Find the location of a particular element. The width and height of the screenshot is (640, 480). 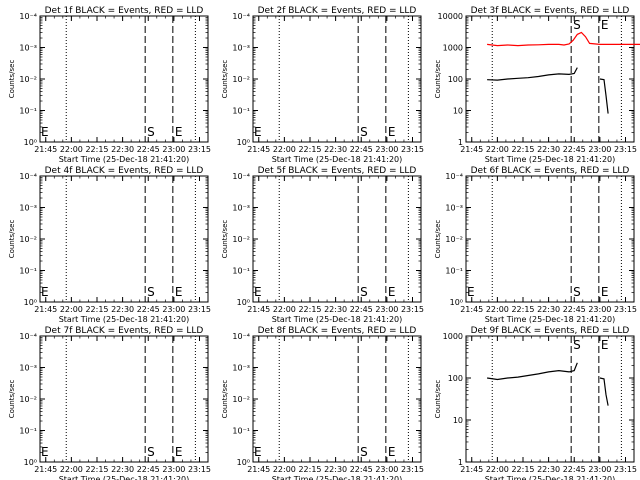

y-tick-label: 10000 is located at coordinates (450, 16).